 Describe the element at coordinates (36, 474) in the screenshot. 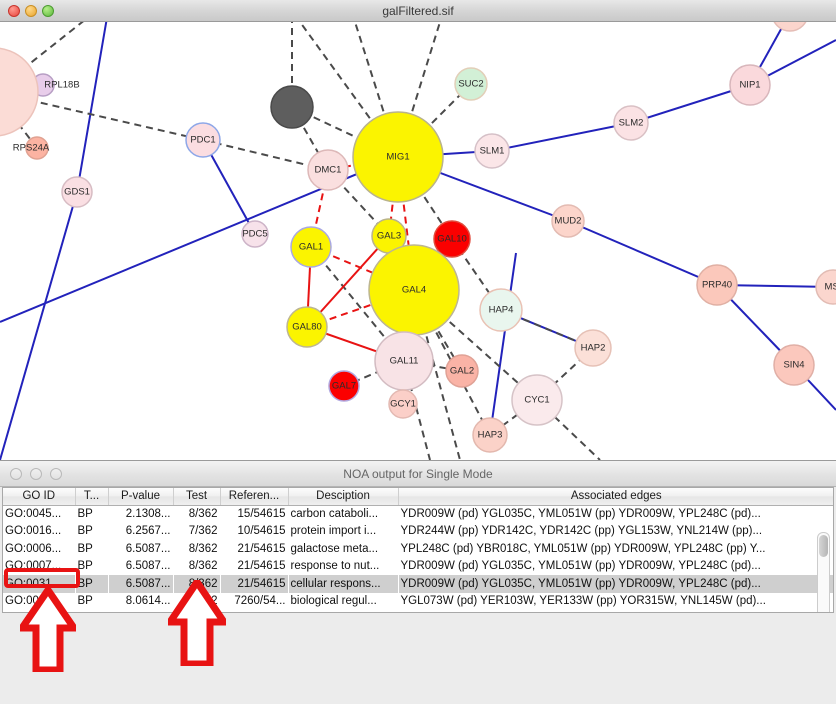

I see `noa-minimize-button` at that location.